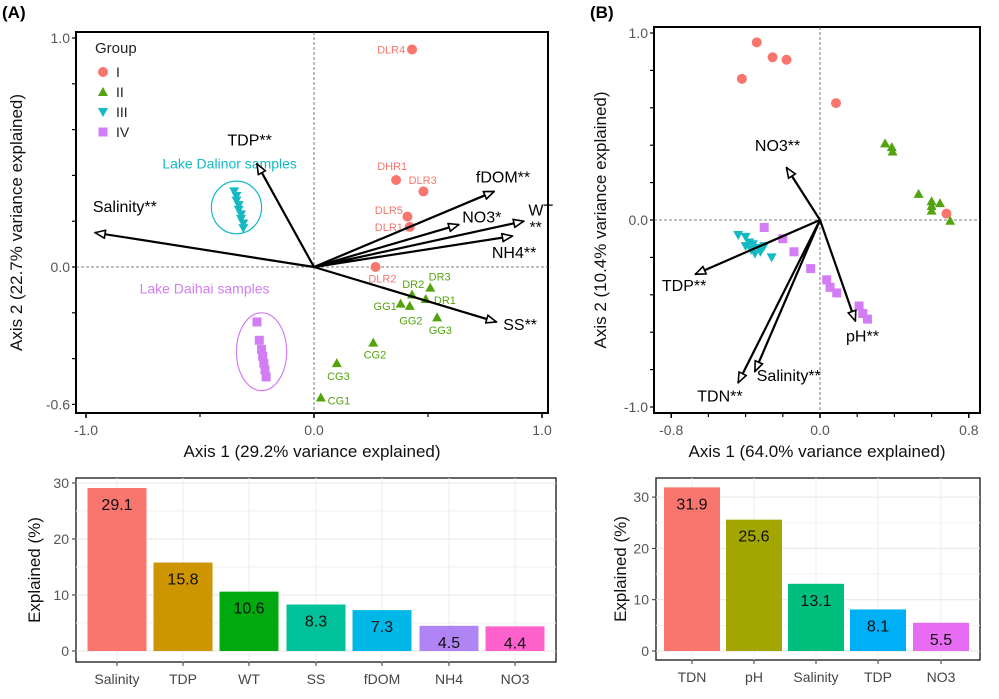 The image size is (999, 699). What do you see at coordinates (249, 621) in the screenshot?
I see `bar-wt` at bounding box center [249, 621].